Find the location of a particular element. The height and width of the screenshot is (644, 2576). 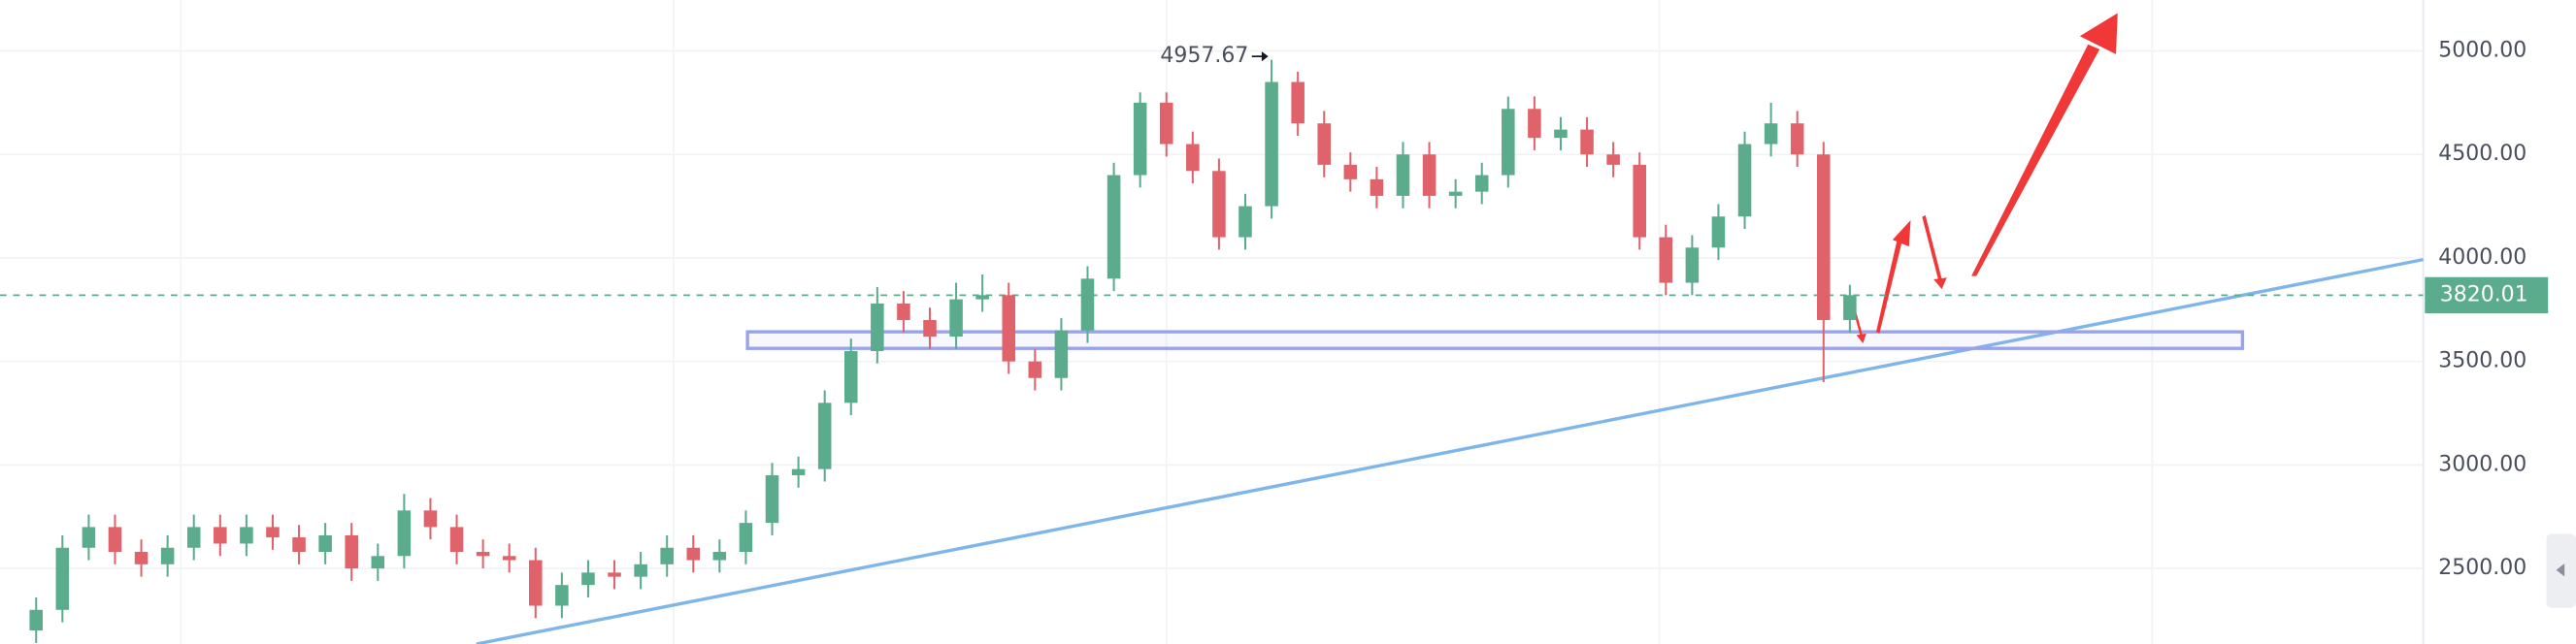

y-tick-label: 3000.00 is located at coordinates (2482, 464).